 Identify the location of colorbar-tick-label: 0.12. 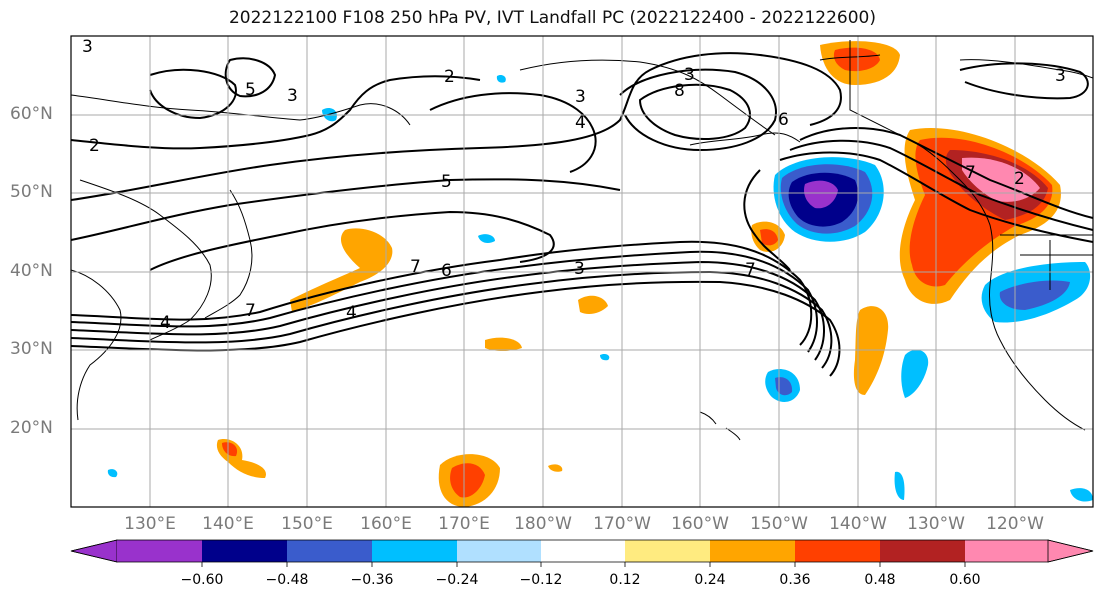
(625, 580).